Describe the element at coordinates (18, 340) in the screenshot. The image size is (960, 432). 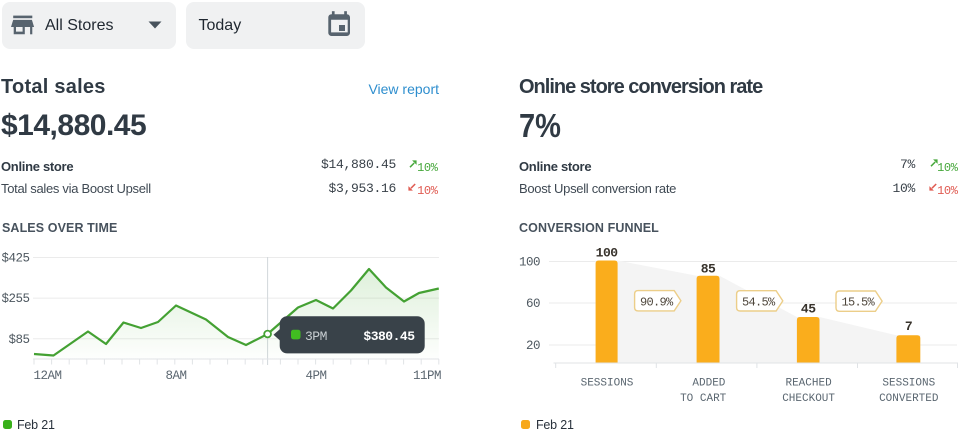
I see `svg-text: $85` at that location.